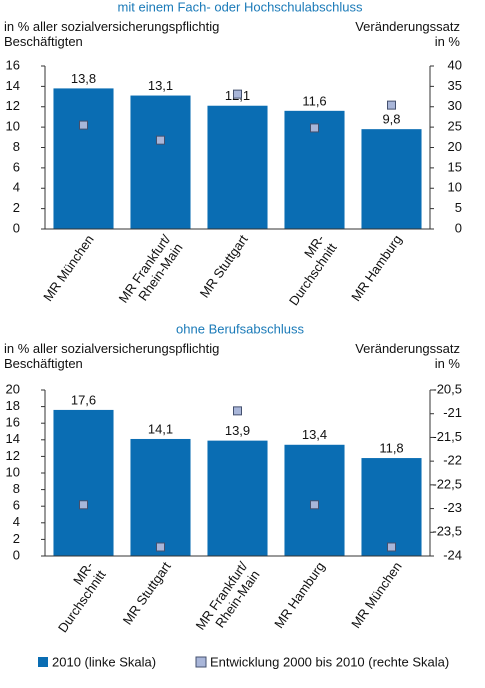  Describe the element at coordinates (452, 507) in the screenshot. I see `y2-tick-label: -23` at that location.